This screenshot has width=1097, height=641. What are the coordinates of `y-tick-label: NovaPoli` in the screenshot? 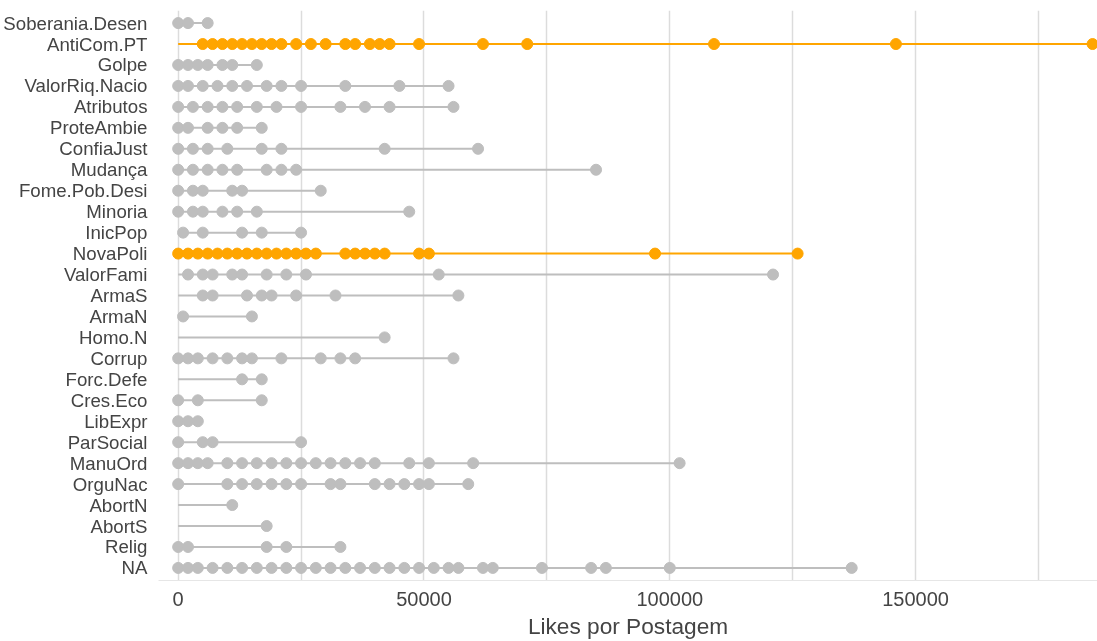 It's located at (110, 254).